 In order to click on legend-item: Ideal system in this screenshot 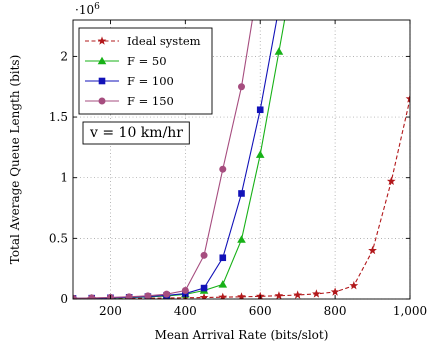, I will do `click(143, 41)`.